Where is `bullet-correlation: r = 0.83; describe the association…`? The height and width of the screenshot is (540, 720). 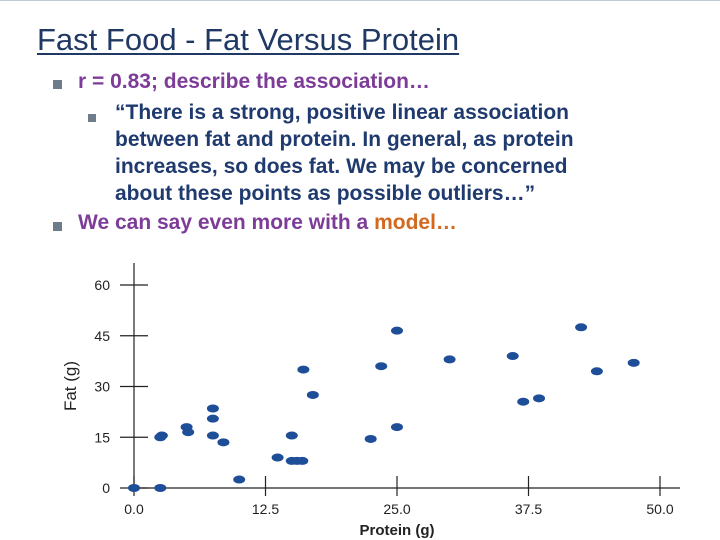 bullet-correlation: r = 0.83; describe the association… is located at coordinates (254, 81).